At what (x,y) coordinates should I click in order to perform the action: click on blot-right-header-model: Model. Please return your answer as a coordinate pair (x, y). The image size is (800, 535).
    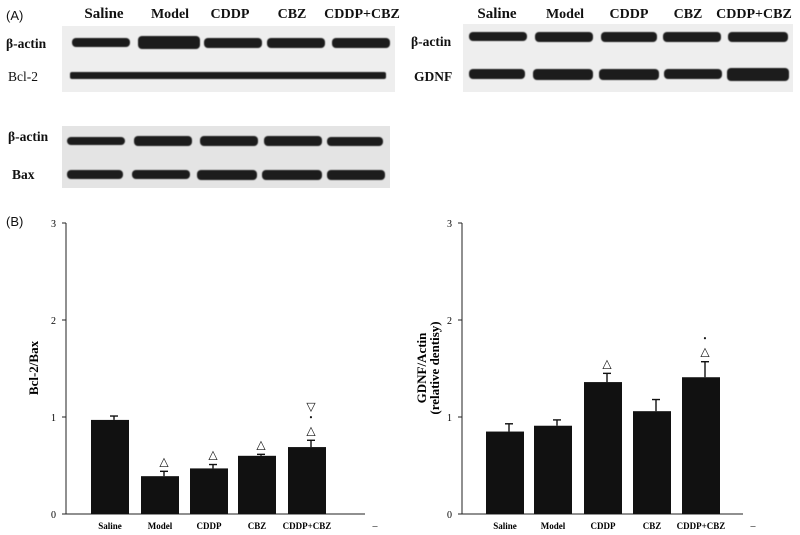
    Looking at the image, I should click on (565, 14).